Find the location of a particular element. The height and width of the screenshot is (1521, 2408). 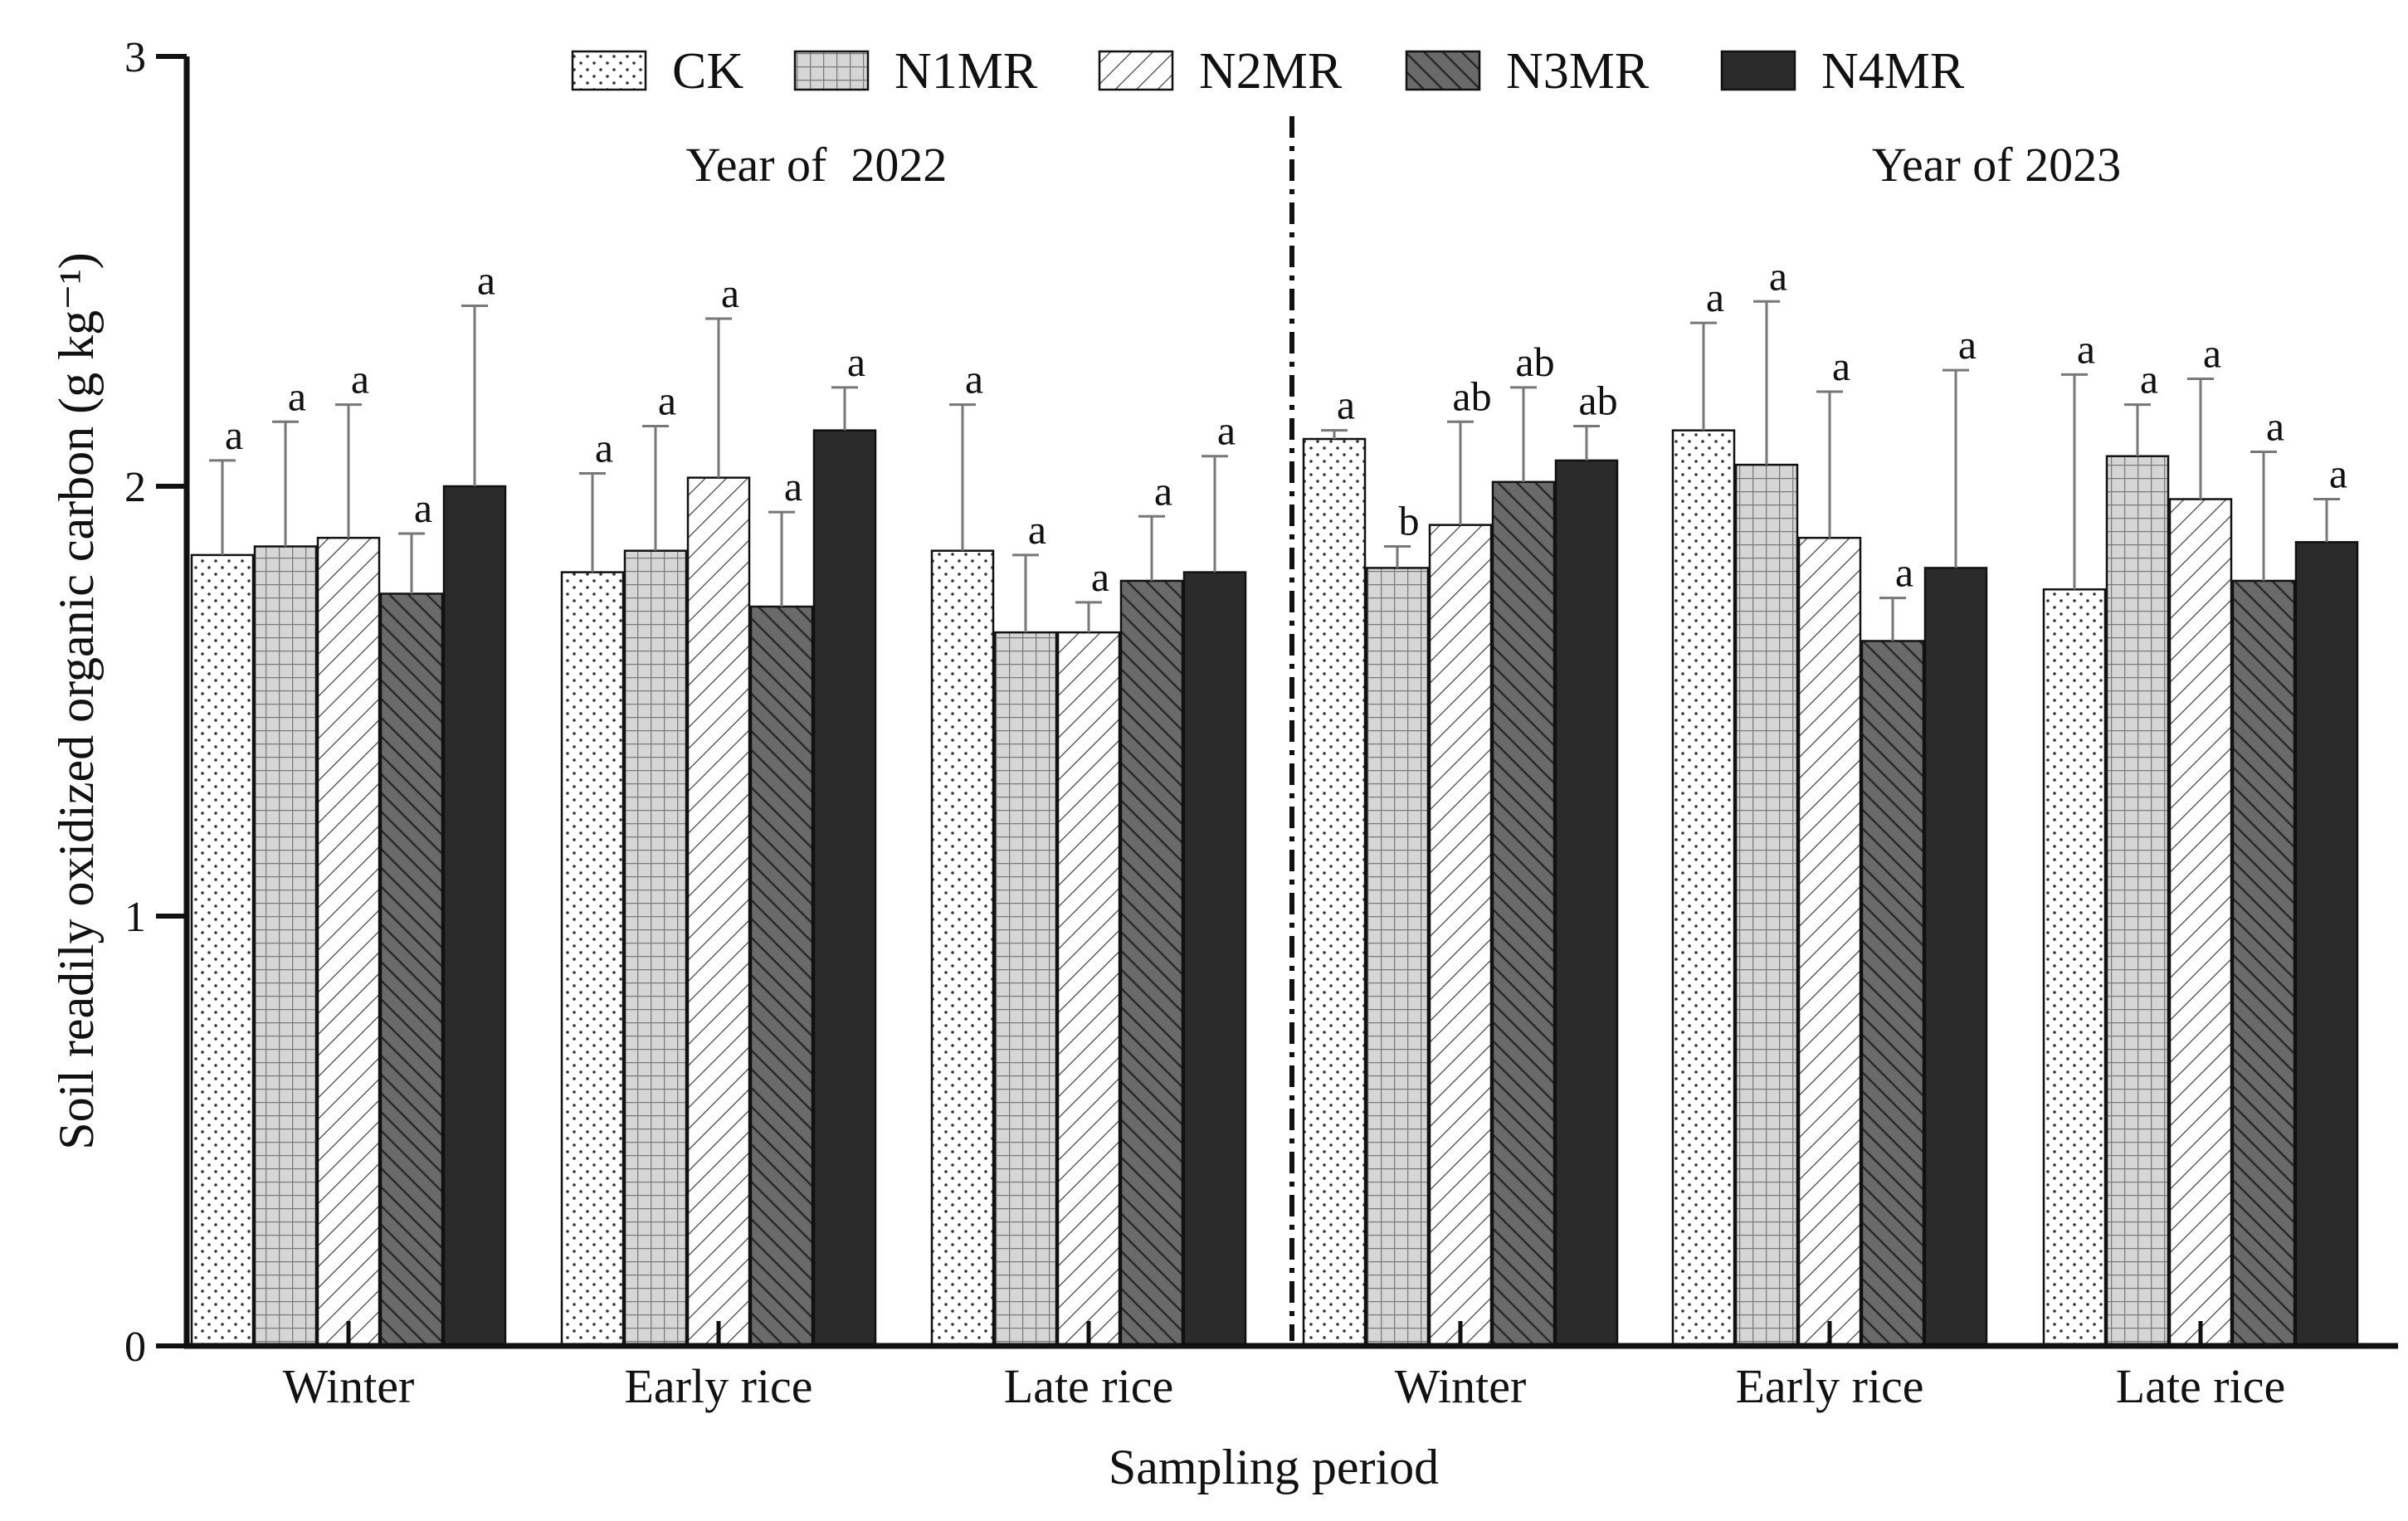

significance-letter-n3mr-0: a is located at coordinates (423, 508).